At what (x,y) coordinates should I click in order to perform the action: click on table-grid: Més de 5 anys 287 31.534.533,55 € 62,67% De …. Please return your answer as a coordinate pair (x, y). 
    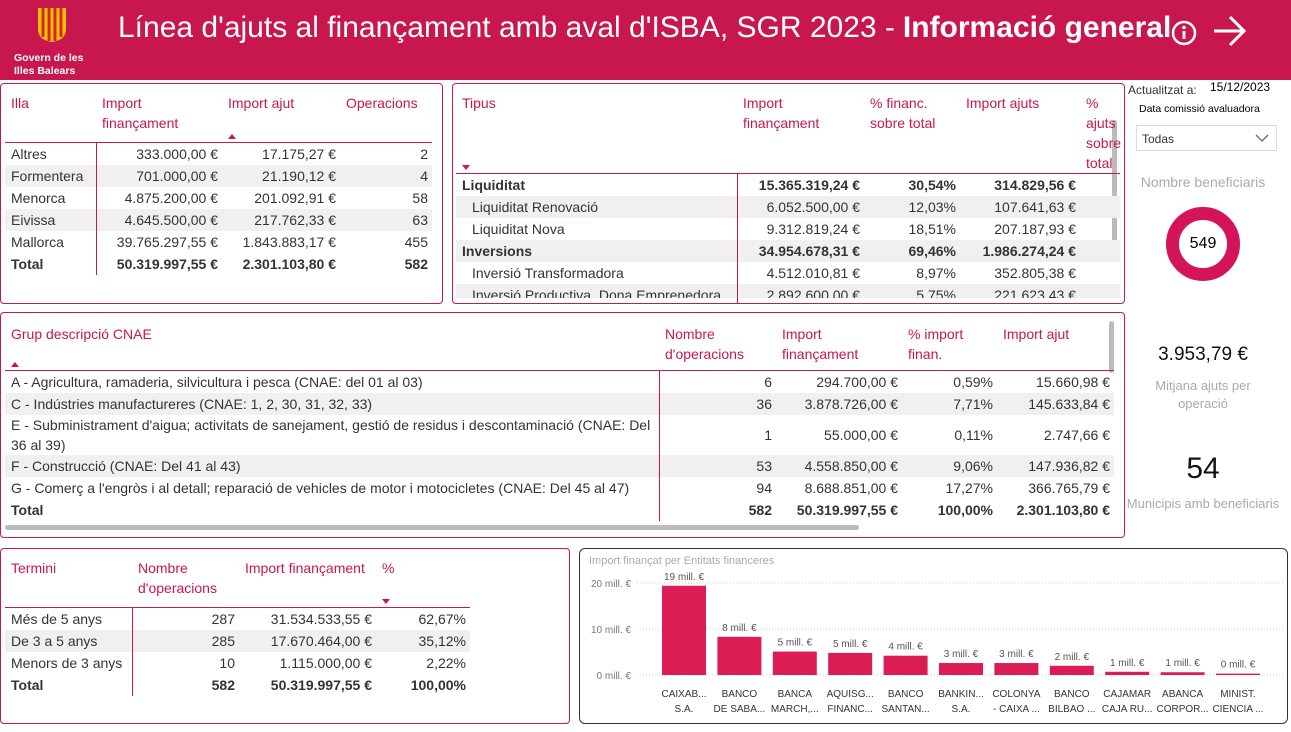
    Looking at the image, I should click on (237, 641).